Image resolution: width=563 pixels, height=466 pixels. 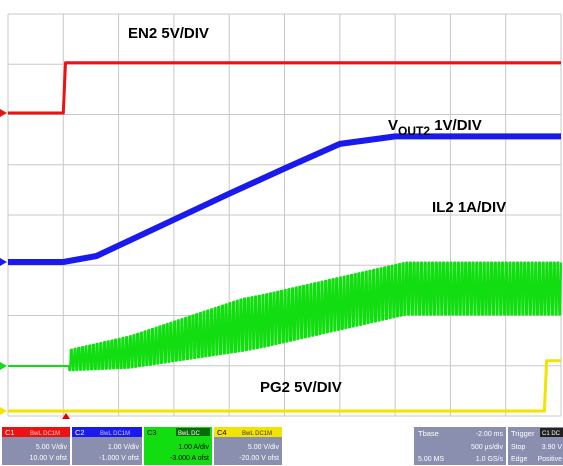 What do you see at coordinates (80, 432) in the screenshot?
I see `ch2-name: C2` at bounding box center [80, 432].